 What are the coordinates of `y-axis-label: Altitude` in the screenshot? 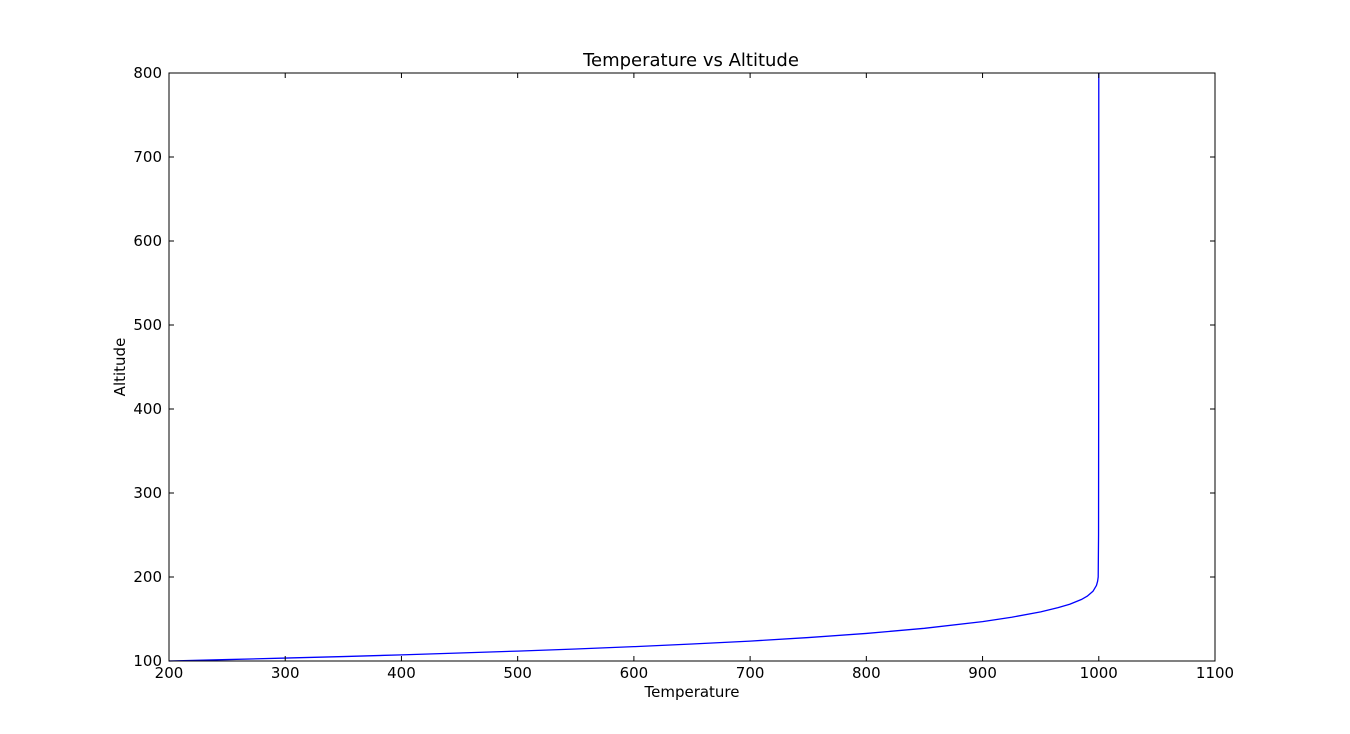 It's located at (120, 367).